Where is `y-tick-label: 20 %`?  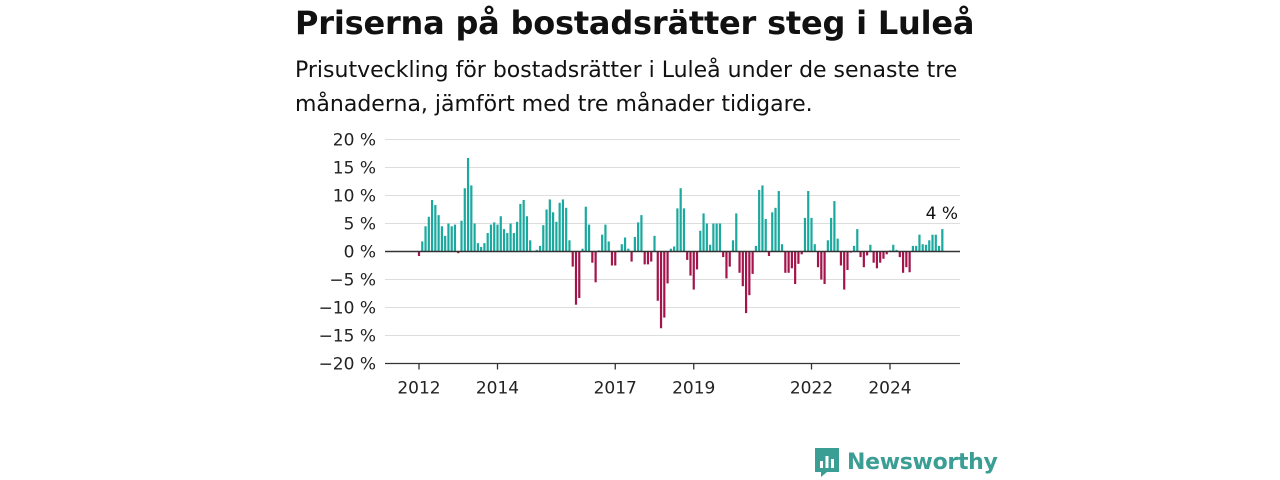
y-tick-label: 20 % is located at coordinates (354, 141).